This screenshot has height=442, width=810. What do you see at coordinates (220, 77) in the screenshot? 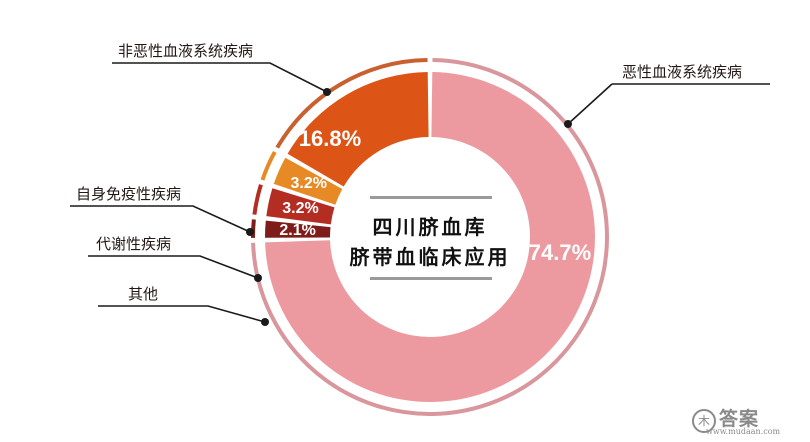
I see `callout-line-non-malignant` at bounding box center [220, 77].